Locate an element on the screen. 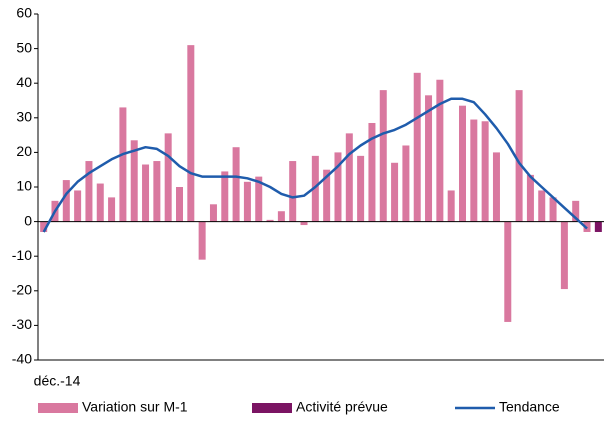 This screenshot has height=430, width=604. y-tick-label: -10 is located at coordinates (22, 255).